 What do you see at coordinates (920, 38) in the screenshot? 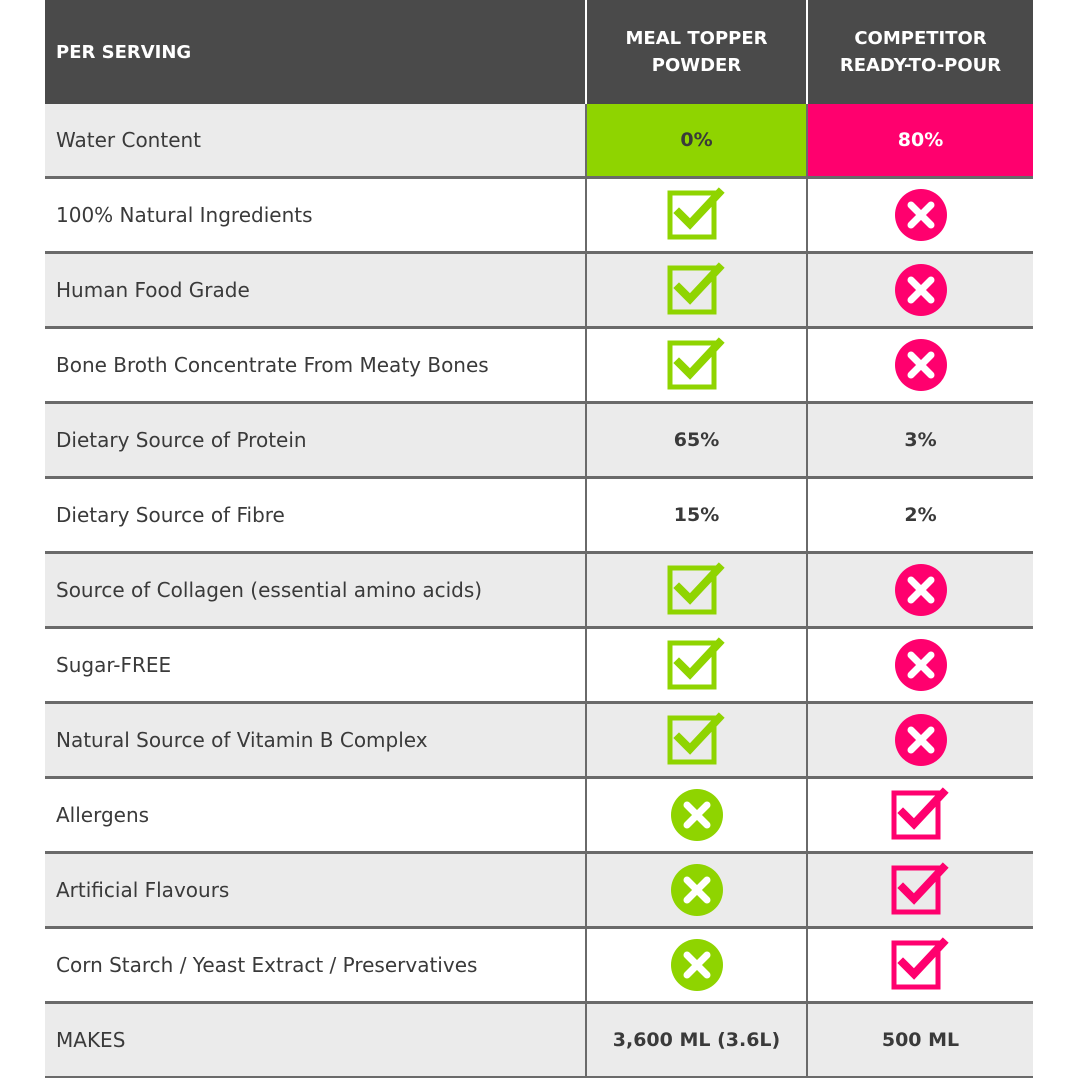
I see `header-competitor-line1: COMPETITOR` at bounding box center [920, 38].